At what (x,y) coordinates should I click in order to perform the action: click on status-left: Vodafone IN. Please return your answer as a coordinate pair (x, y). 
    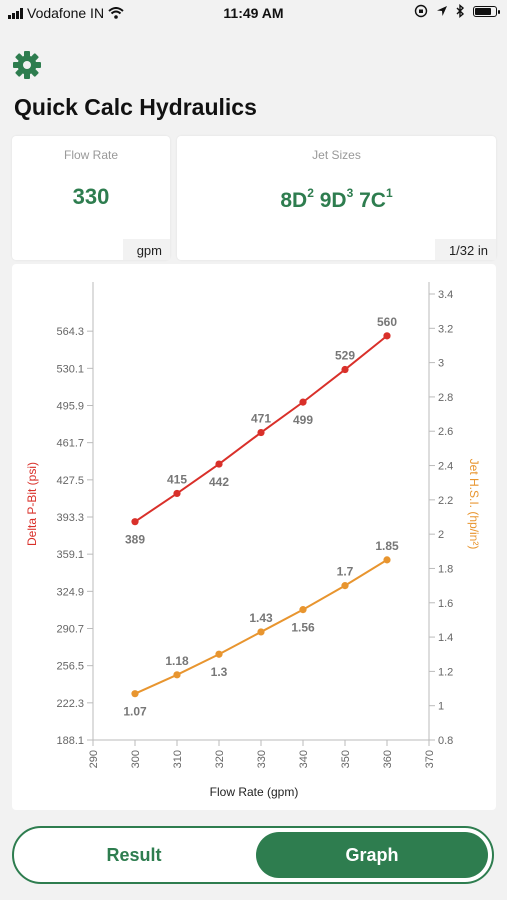
    Looking at the image, I should click on (66, 13).